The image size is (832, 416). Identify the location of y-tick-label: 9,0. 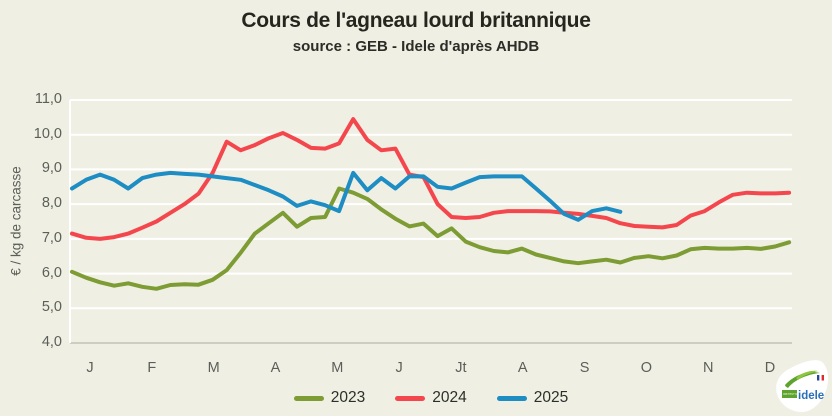
(51, 168).